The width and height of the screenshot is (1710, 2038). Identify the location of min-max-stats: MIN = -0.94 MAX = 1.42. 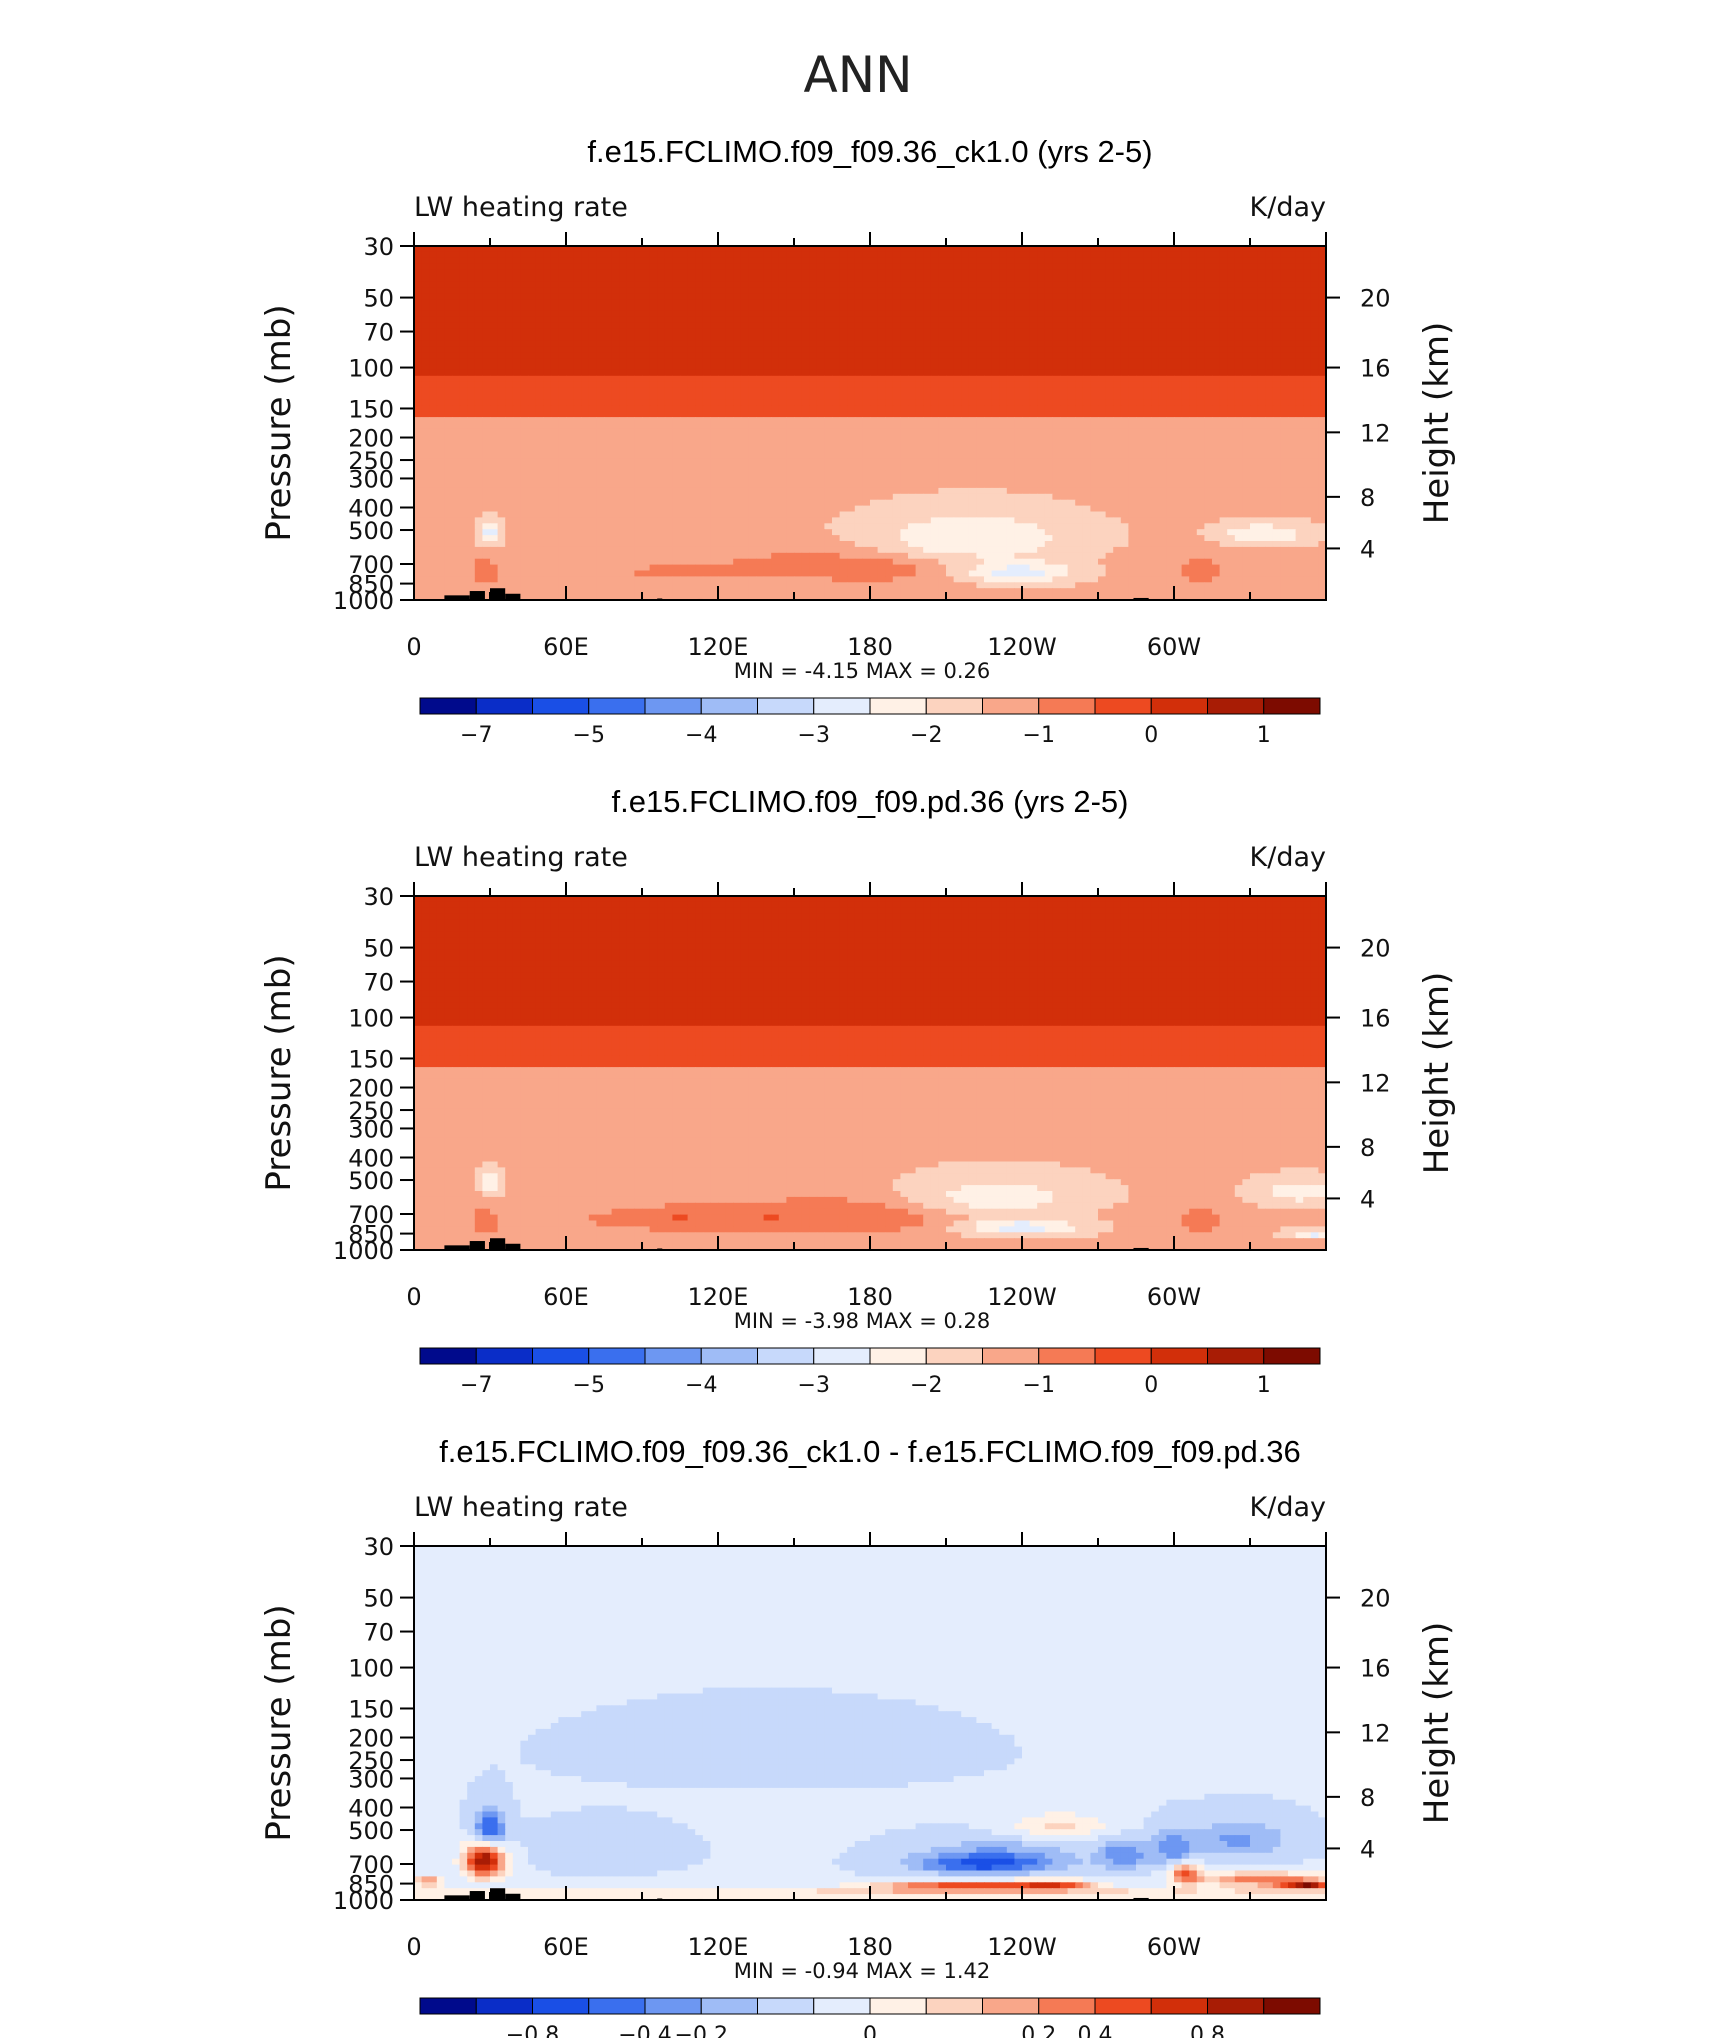
(862, 1971).